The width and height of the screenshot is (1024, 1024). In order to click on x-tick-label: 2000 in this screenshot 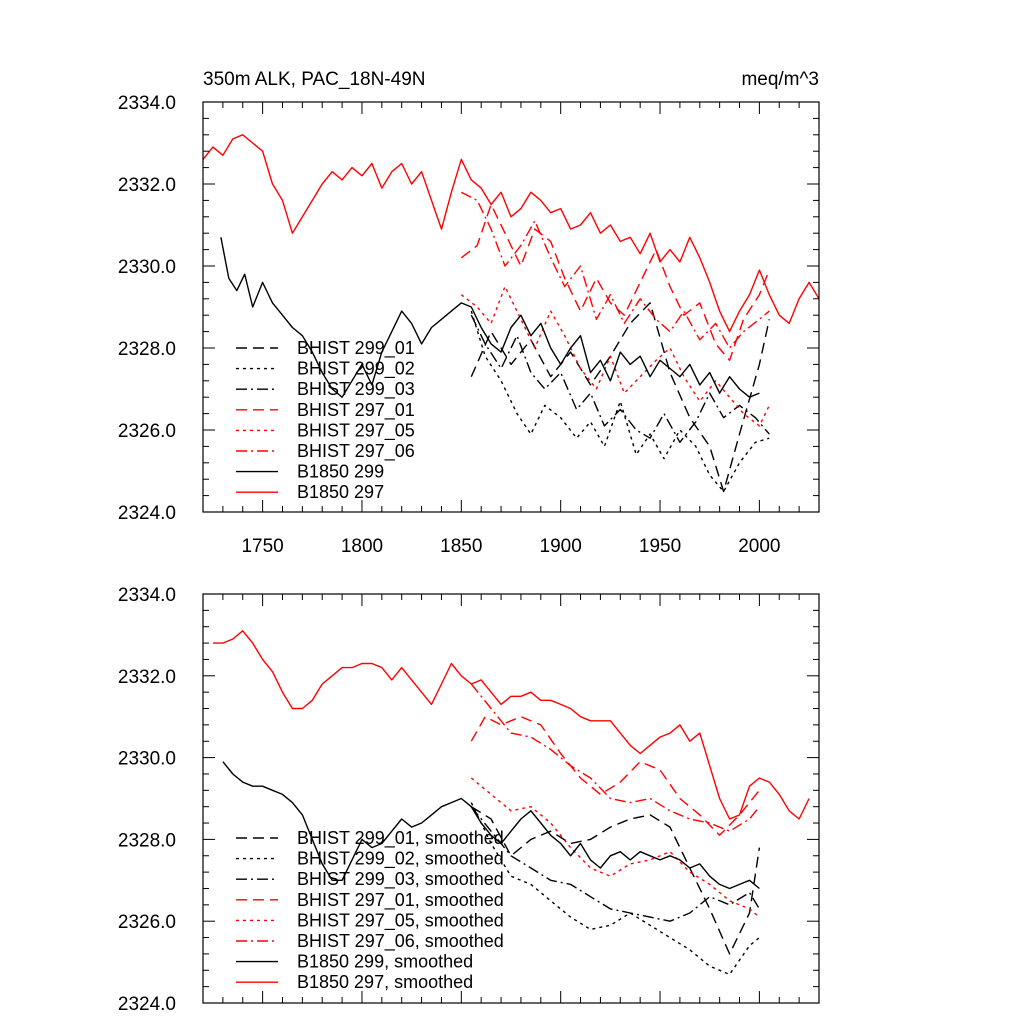, I will do `click(759, 546)`.